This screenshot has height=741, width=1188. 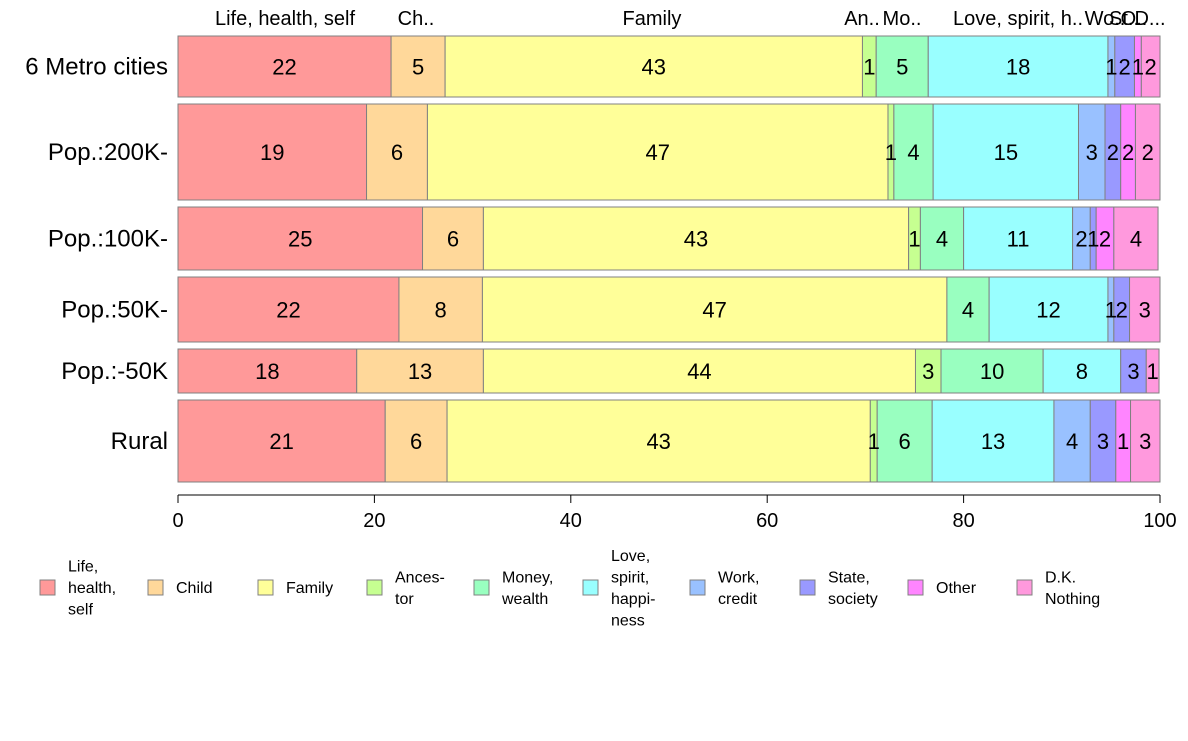 I want to click on legend-label-line: Life,, so click(x=83, y=567).